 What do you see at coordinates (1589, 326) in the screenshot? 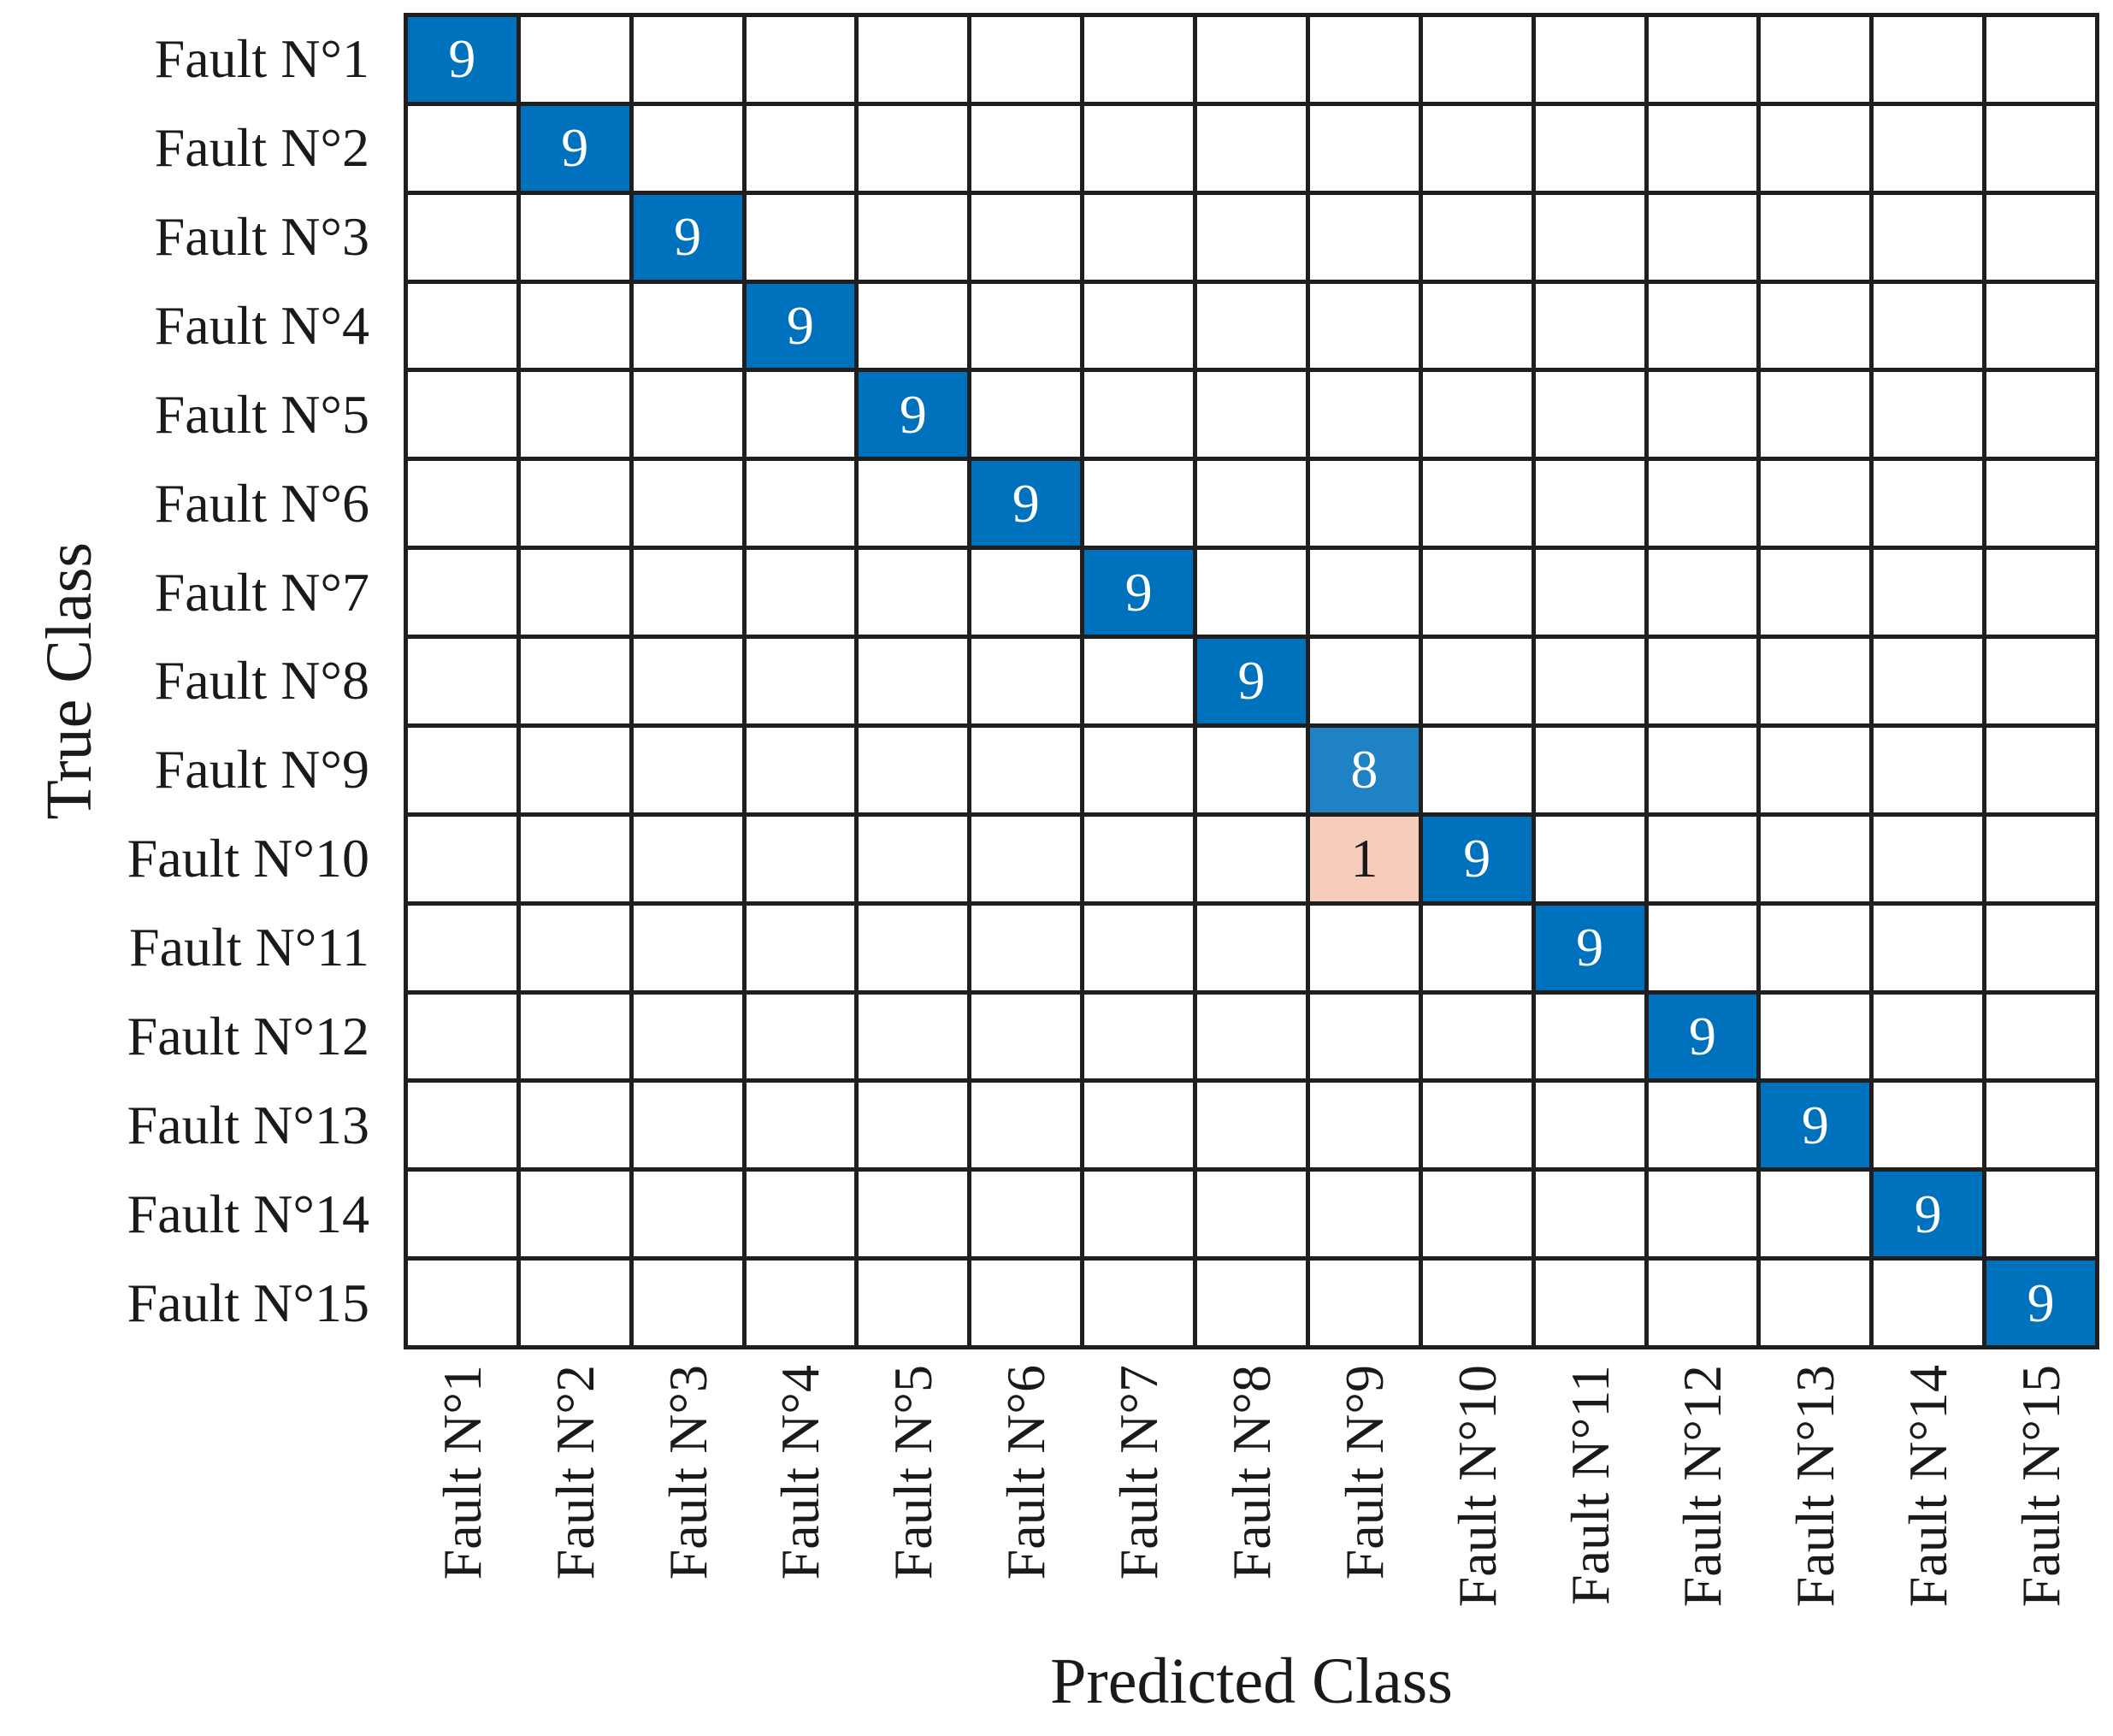
I see `matrix-cell-r4-c11` at bounding box center [1589, 326].